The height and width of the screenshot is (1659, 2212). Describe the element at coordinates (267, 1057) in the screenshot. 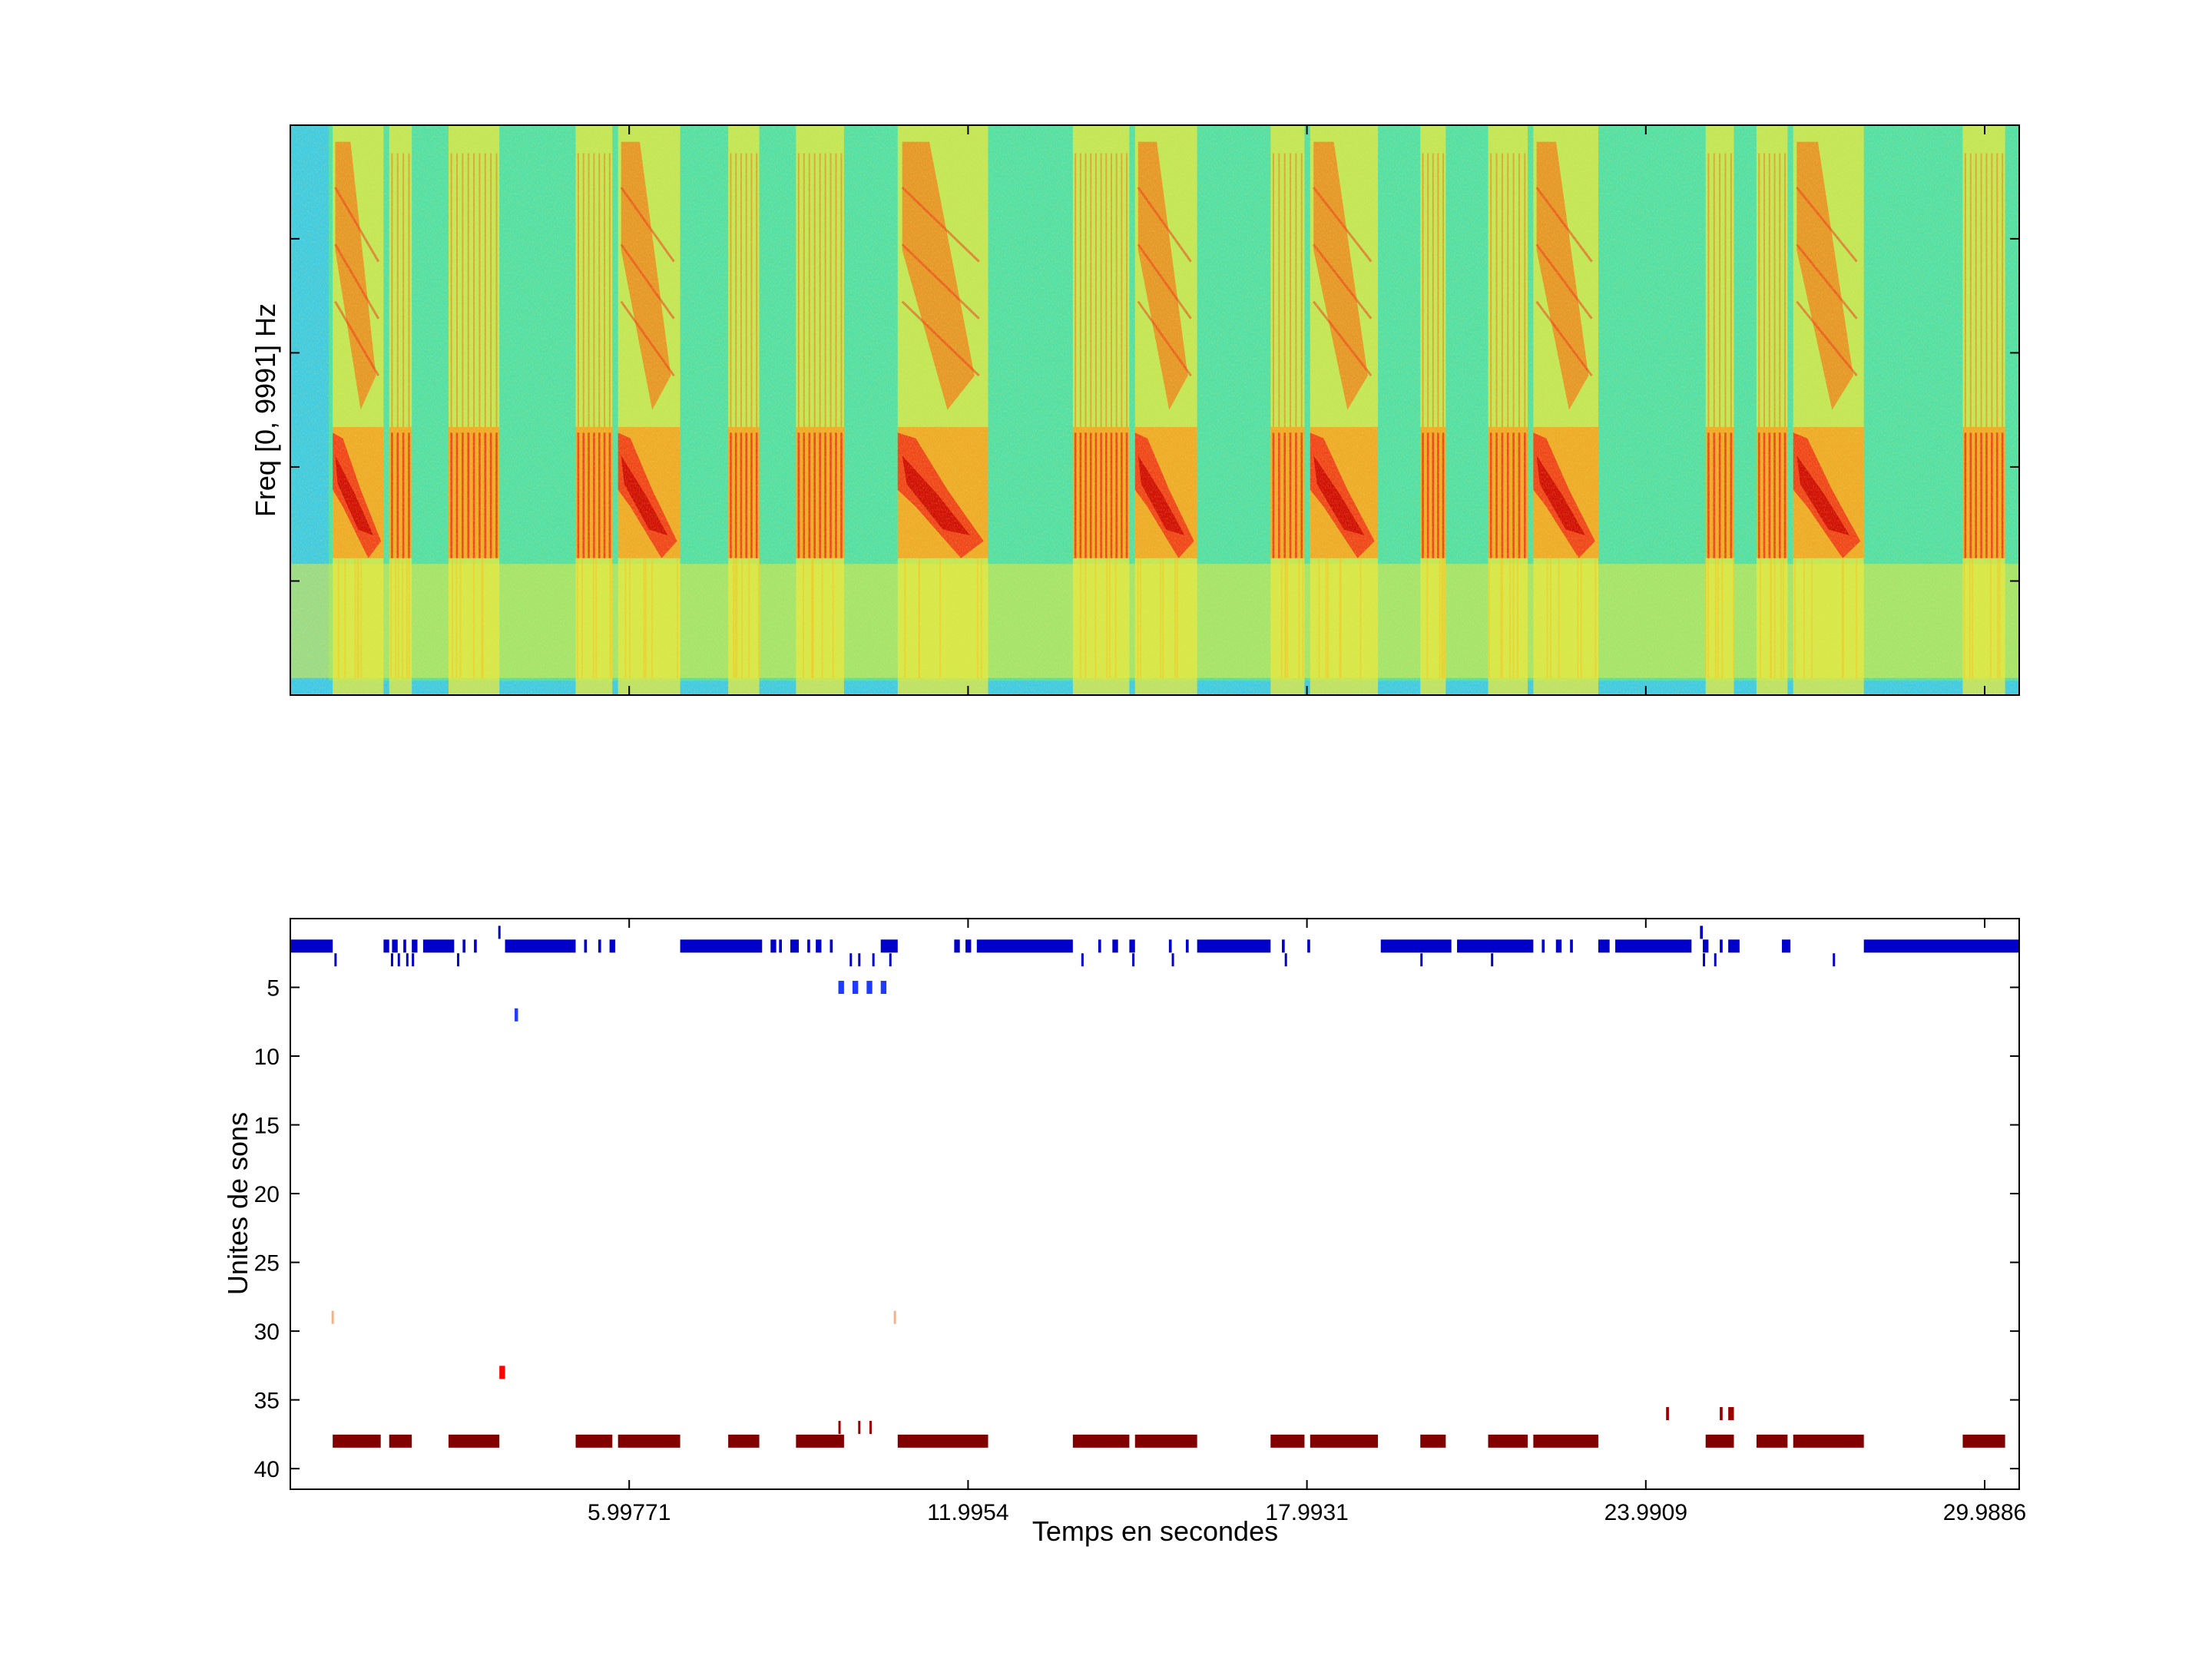

I see `y-tick-label: 10` at that location.